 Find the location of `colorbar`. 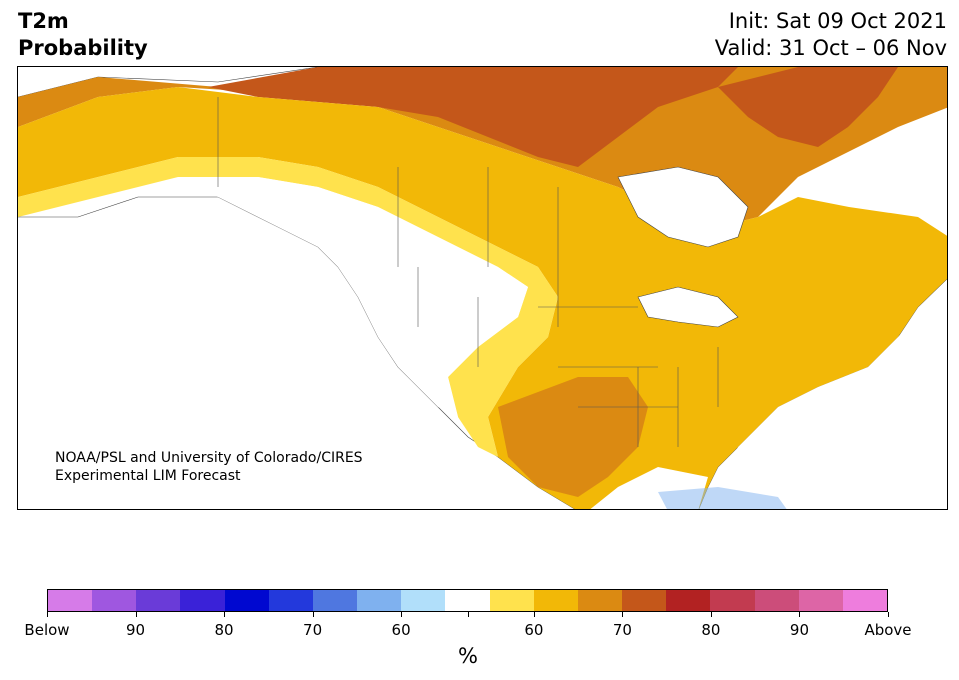

colorbar is located at coordinates (467, 600).